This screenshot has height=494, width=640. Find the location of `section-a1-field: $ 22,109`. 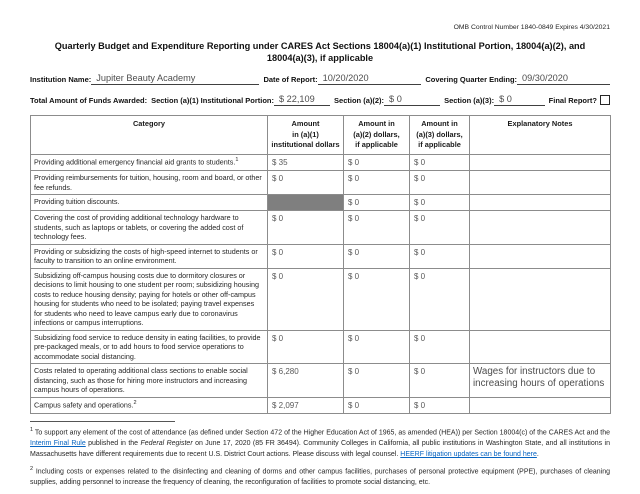

section-a1-field: $ 22,109 is located at coordinates (302, 100).